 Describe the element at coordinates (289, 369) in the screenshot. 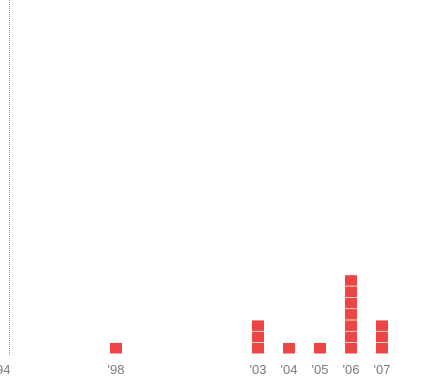

I see `x-tick-label: '04` at that location.